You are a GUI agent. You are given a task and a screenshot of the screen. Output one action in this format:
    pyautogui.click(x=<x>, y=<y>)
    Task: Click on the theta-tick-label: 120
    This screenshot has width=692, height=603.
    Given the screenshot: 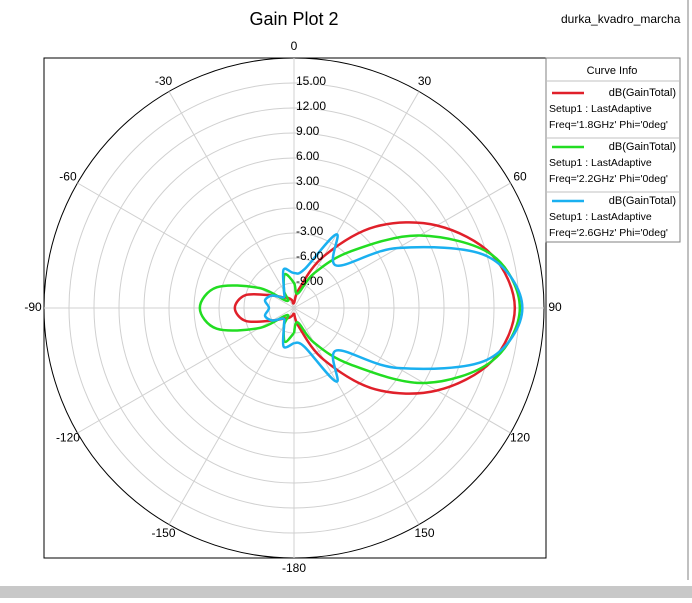 What is the action you would take?
    pyautogui.click(x=520, y=438)
    